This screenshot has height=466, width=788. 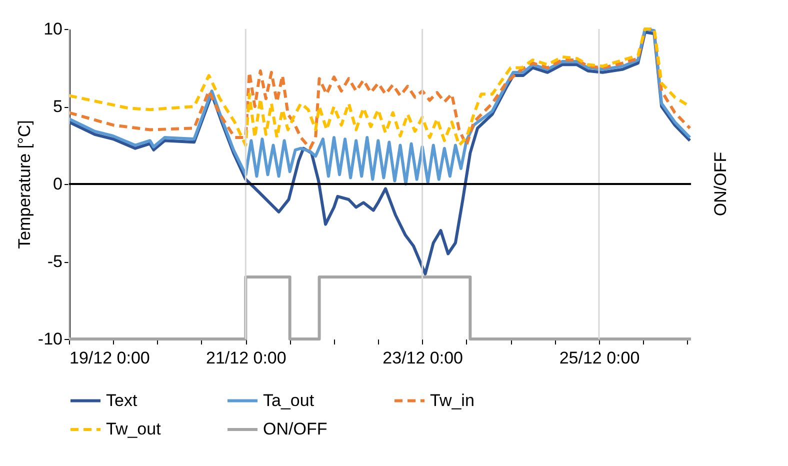 What do you see at coordinates (122, 400) in the screenshot?
I see `legend-label: Text` at bounding box center [122, 400].